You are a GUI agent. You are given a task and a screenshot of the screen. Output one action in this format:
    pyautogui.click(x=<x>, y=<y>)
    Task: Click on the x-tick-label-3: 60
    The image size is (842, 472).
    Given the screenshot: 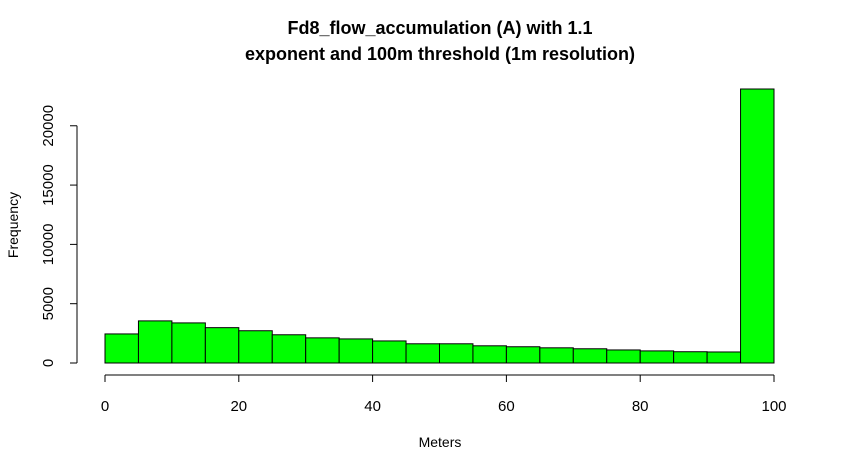 What is the action you would take?
    pyautogui.click(x=506, y=406)
    